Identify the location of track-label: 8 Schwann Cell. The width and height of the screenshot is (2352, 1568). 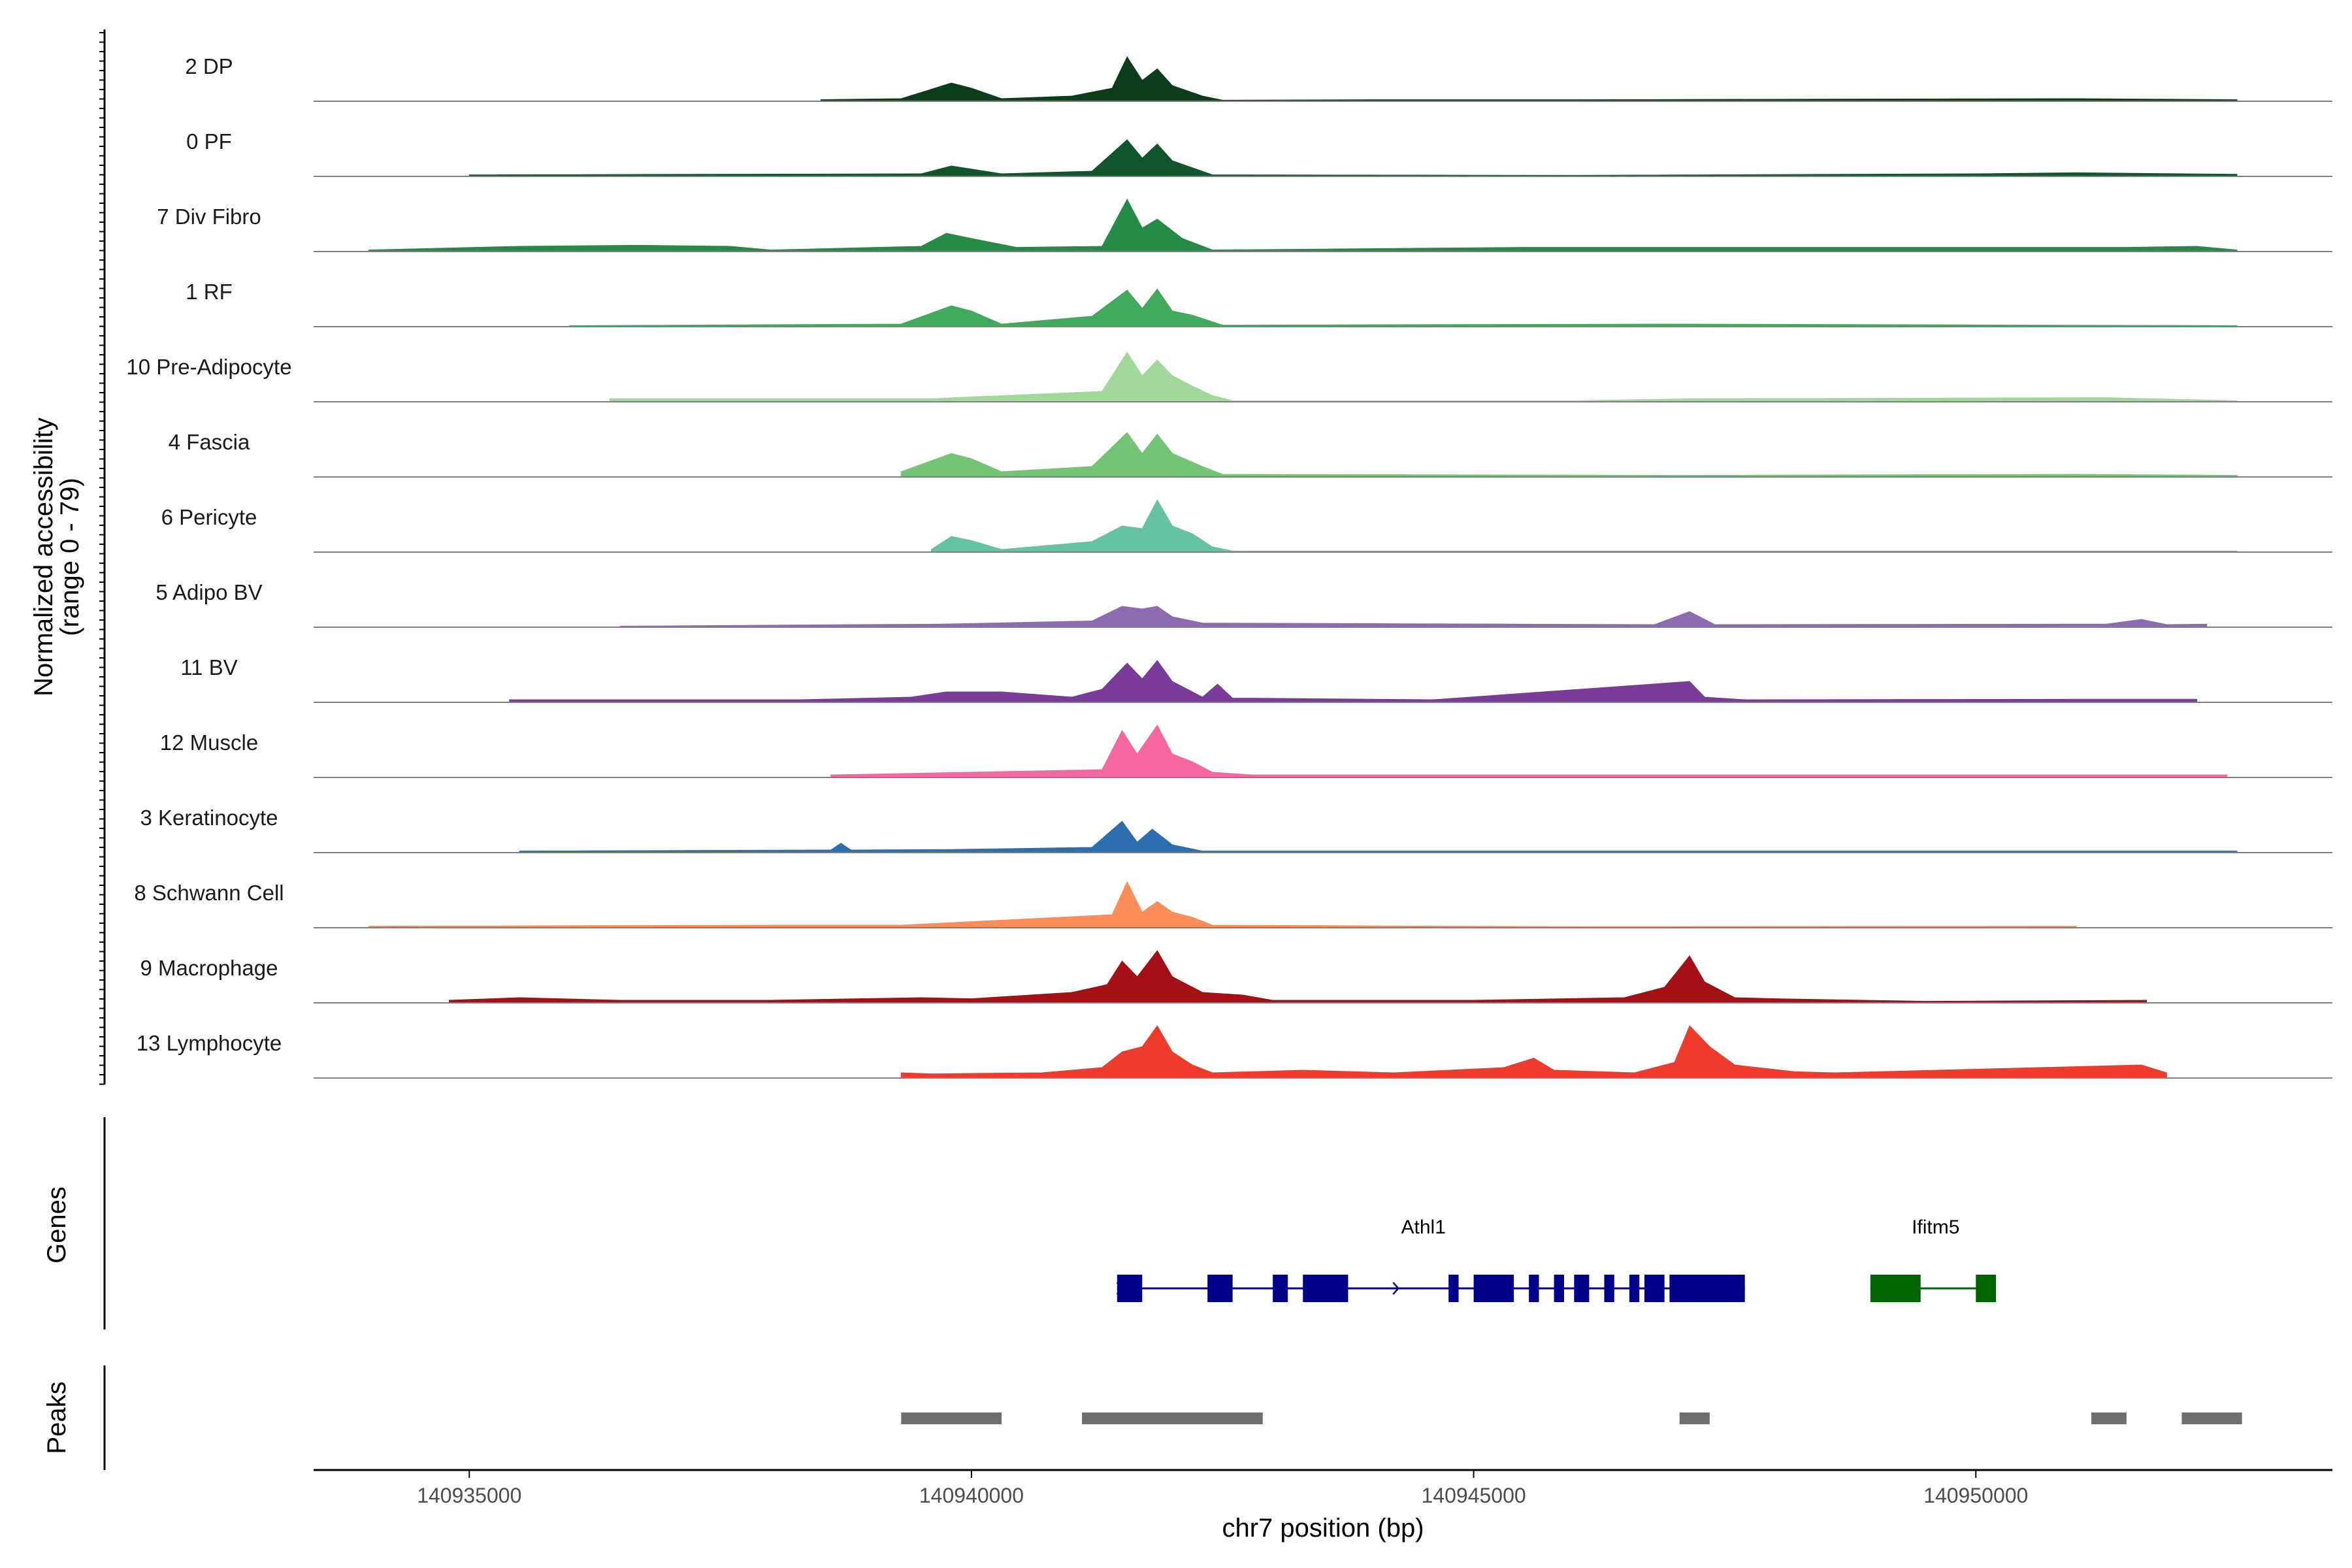
(209, 893).